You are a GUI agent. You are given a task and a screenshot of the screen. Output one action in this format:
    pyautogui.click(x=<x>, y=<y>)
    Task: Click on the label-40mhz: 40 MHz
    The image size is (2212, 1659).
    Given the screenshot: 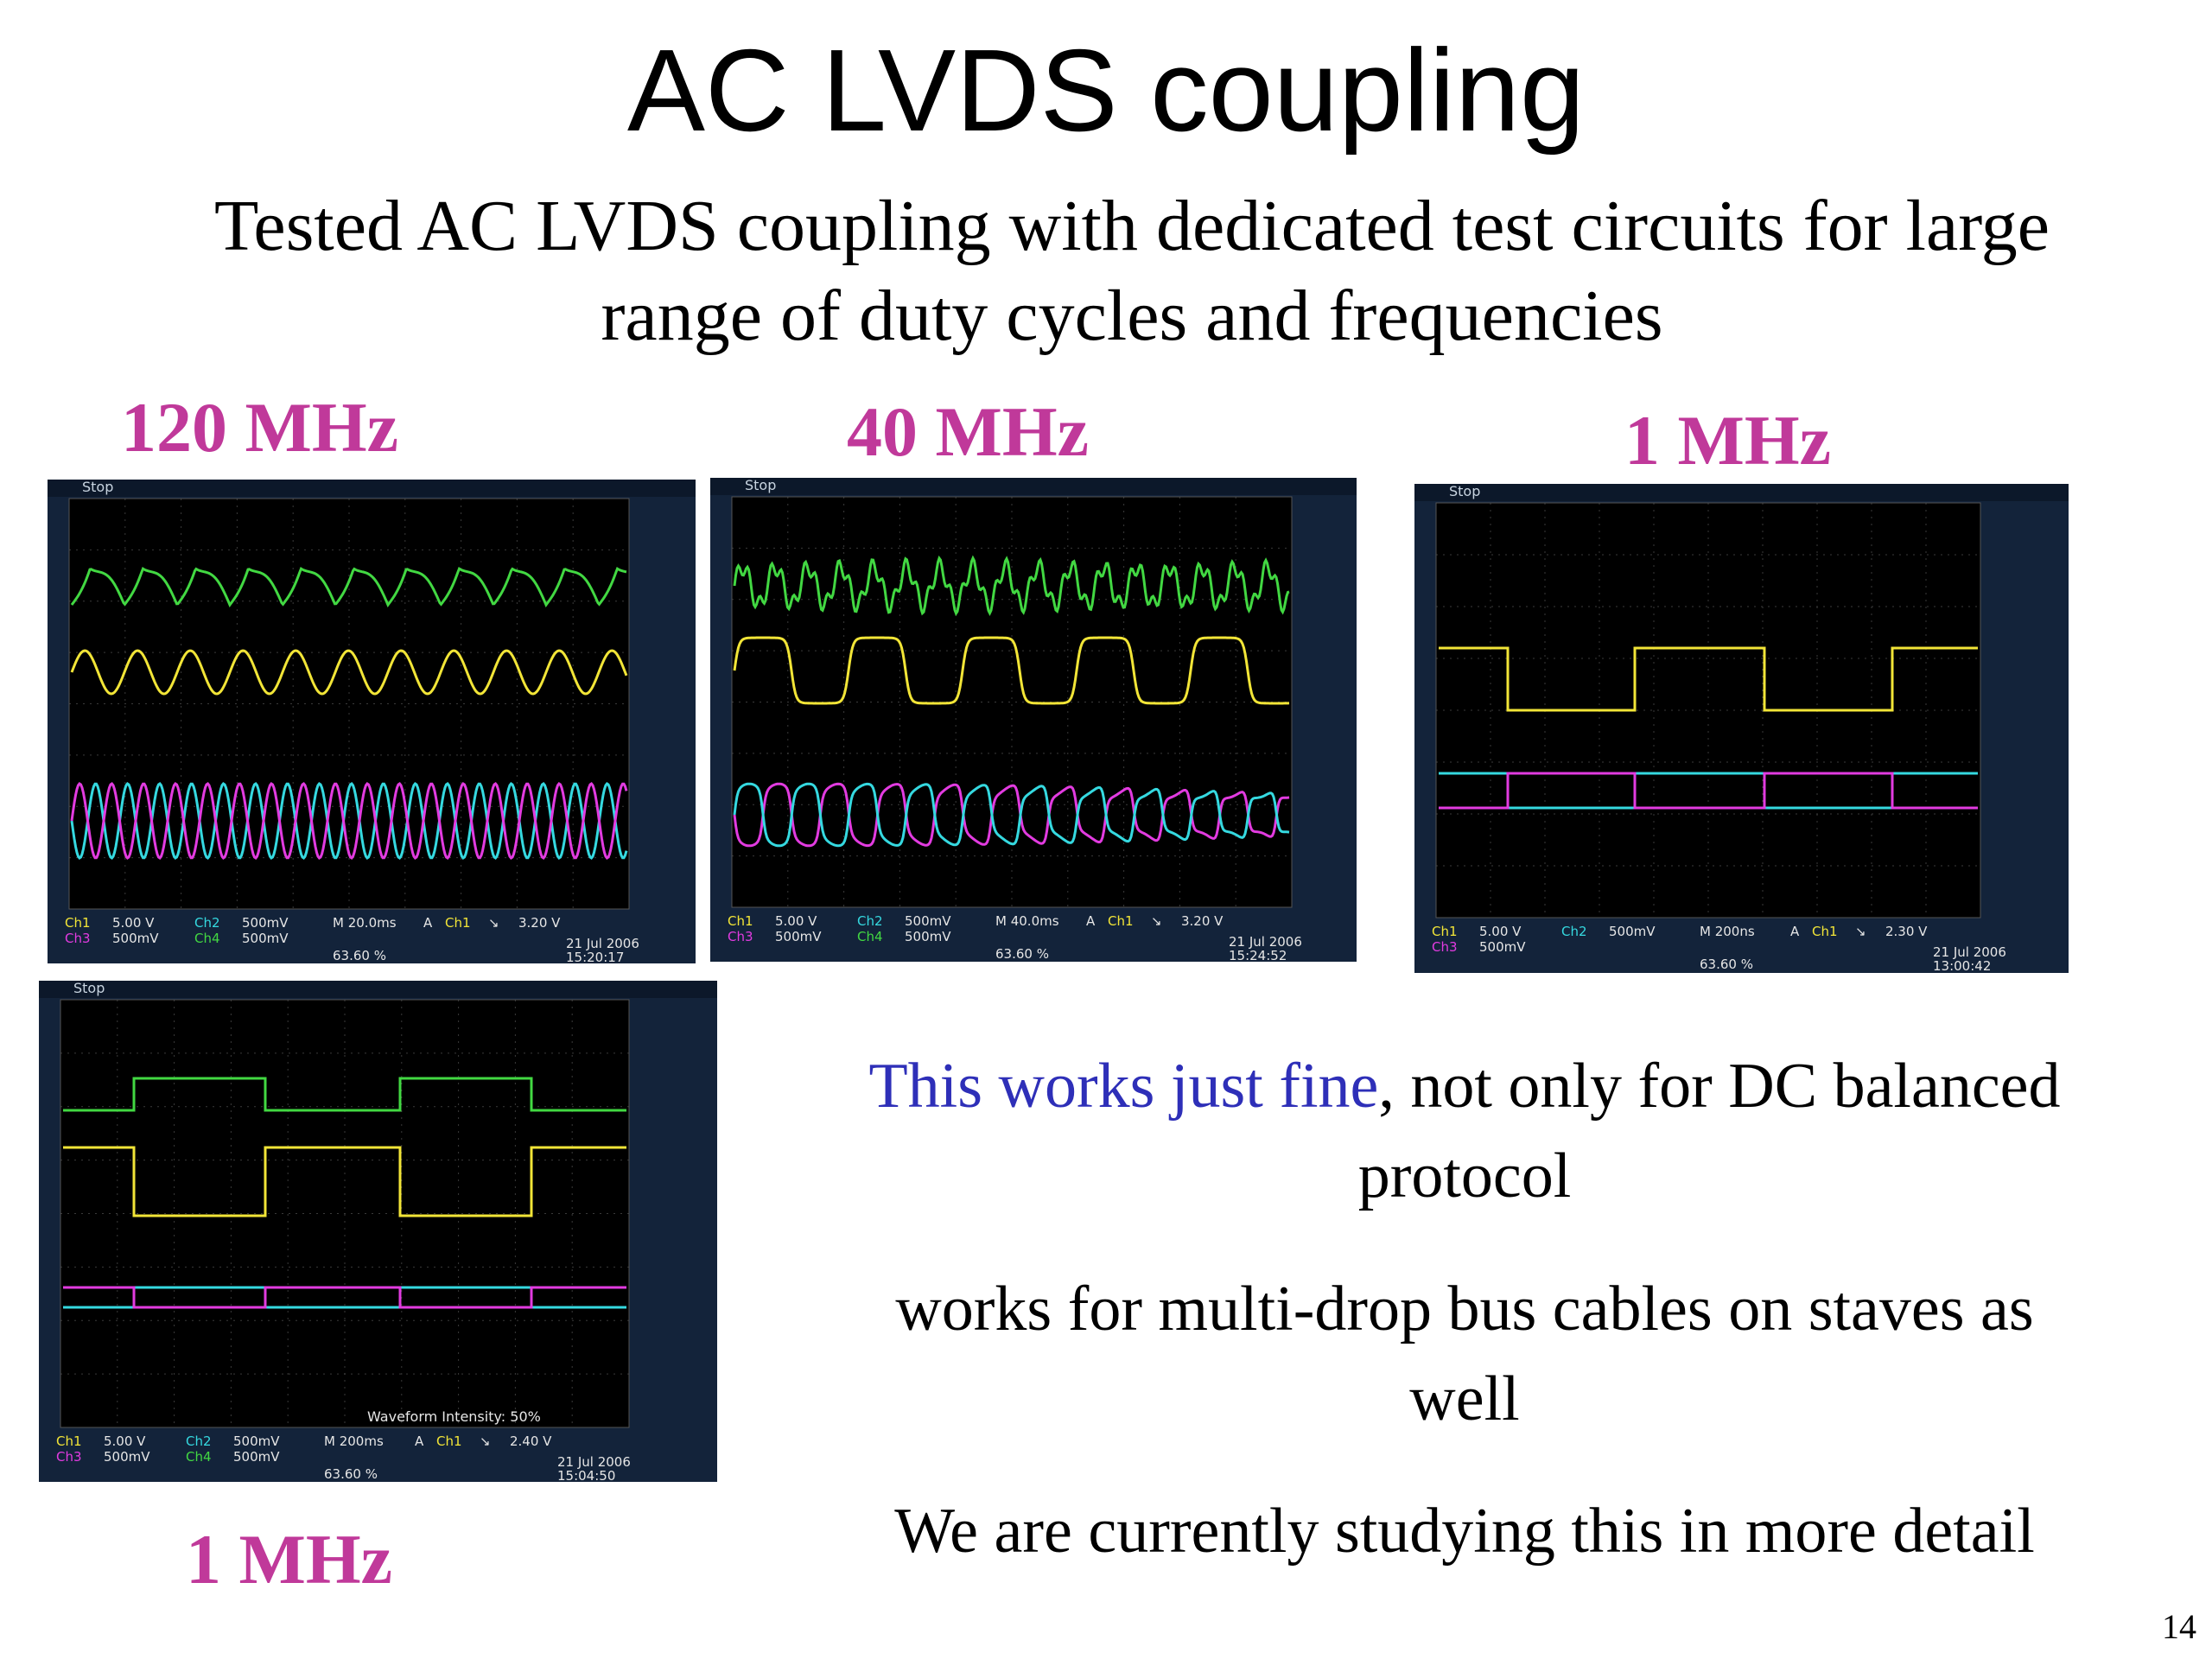 What is the action you would take?
    pyautogui.click(x=968, y=431)
    